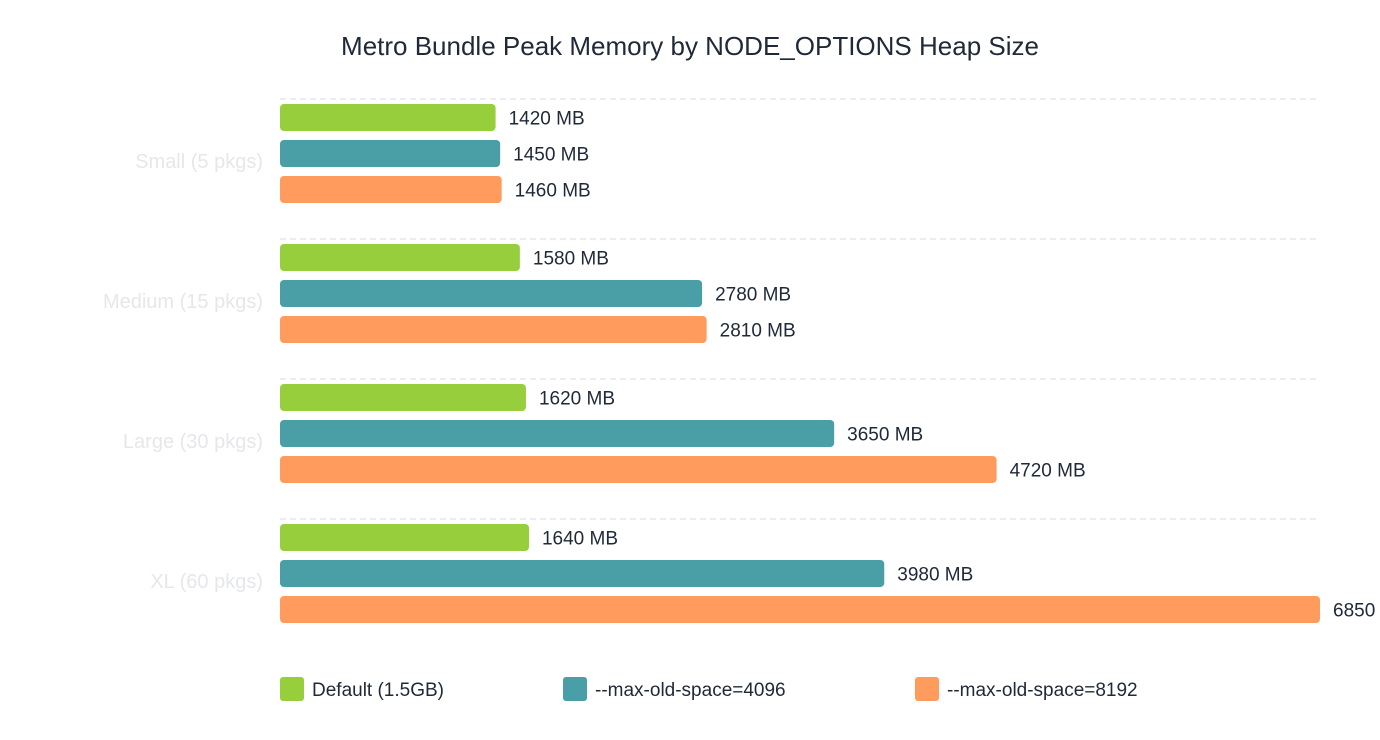 The image size is (1380, 740). Describe the element at coordinates (577, 399) in the screenshot. I see `data-label: 1620 MB` at that location.